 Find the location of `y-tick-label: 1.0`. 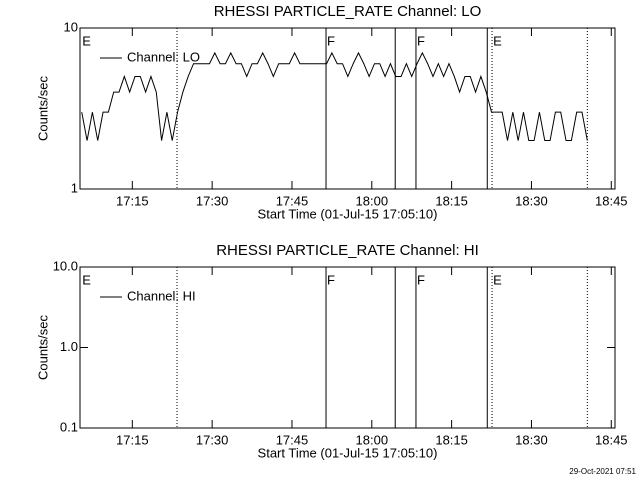

y-tick-label: 1.0 is located at coordinates (69, 346).